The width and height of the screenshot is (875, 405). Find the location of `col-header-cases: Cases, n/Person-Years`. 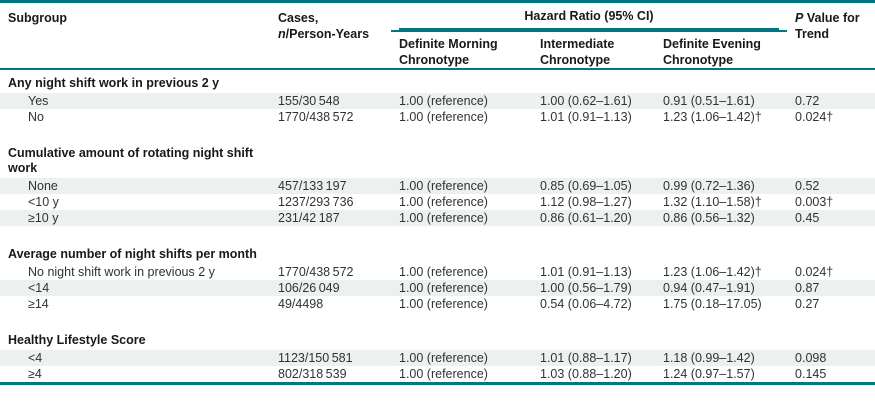

col-header-cases: Cases, n/Person-Years is located at coordinates (330, 35).